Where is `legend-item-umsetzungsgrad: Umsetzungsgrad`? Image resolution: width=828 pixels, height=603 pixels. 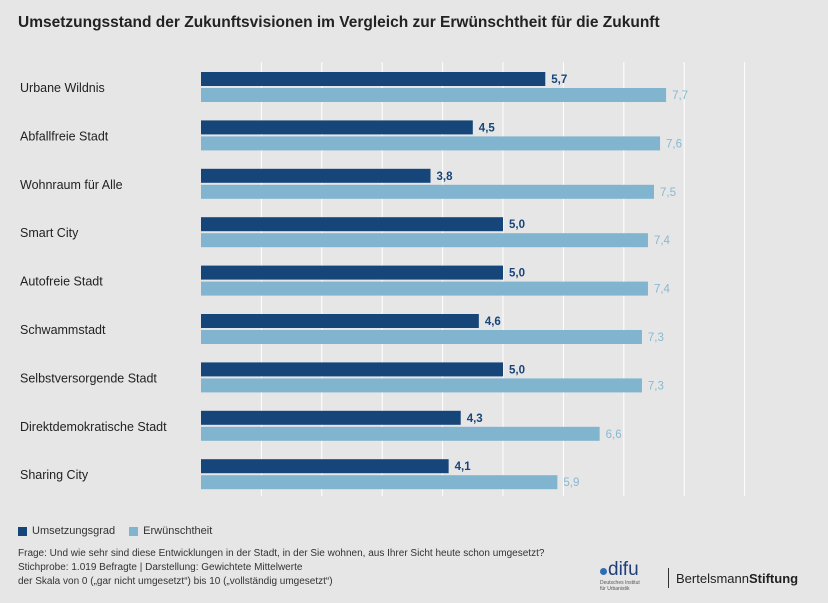
legend-item-umsetzungsgrad: Umsetzungsgrad is located at coordinates (66, 531).